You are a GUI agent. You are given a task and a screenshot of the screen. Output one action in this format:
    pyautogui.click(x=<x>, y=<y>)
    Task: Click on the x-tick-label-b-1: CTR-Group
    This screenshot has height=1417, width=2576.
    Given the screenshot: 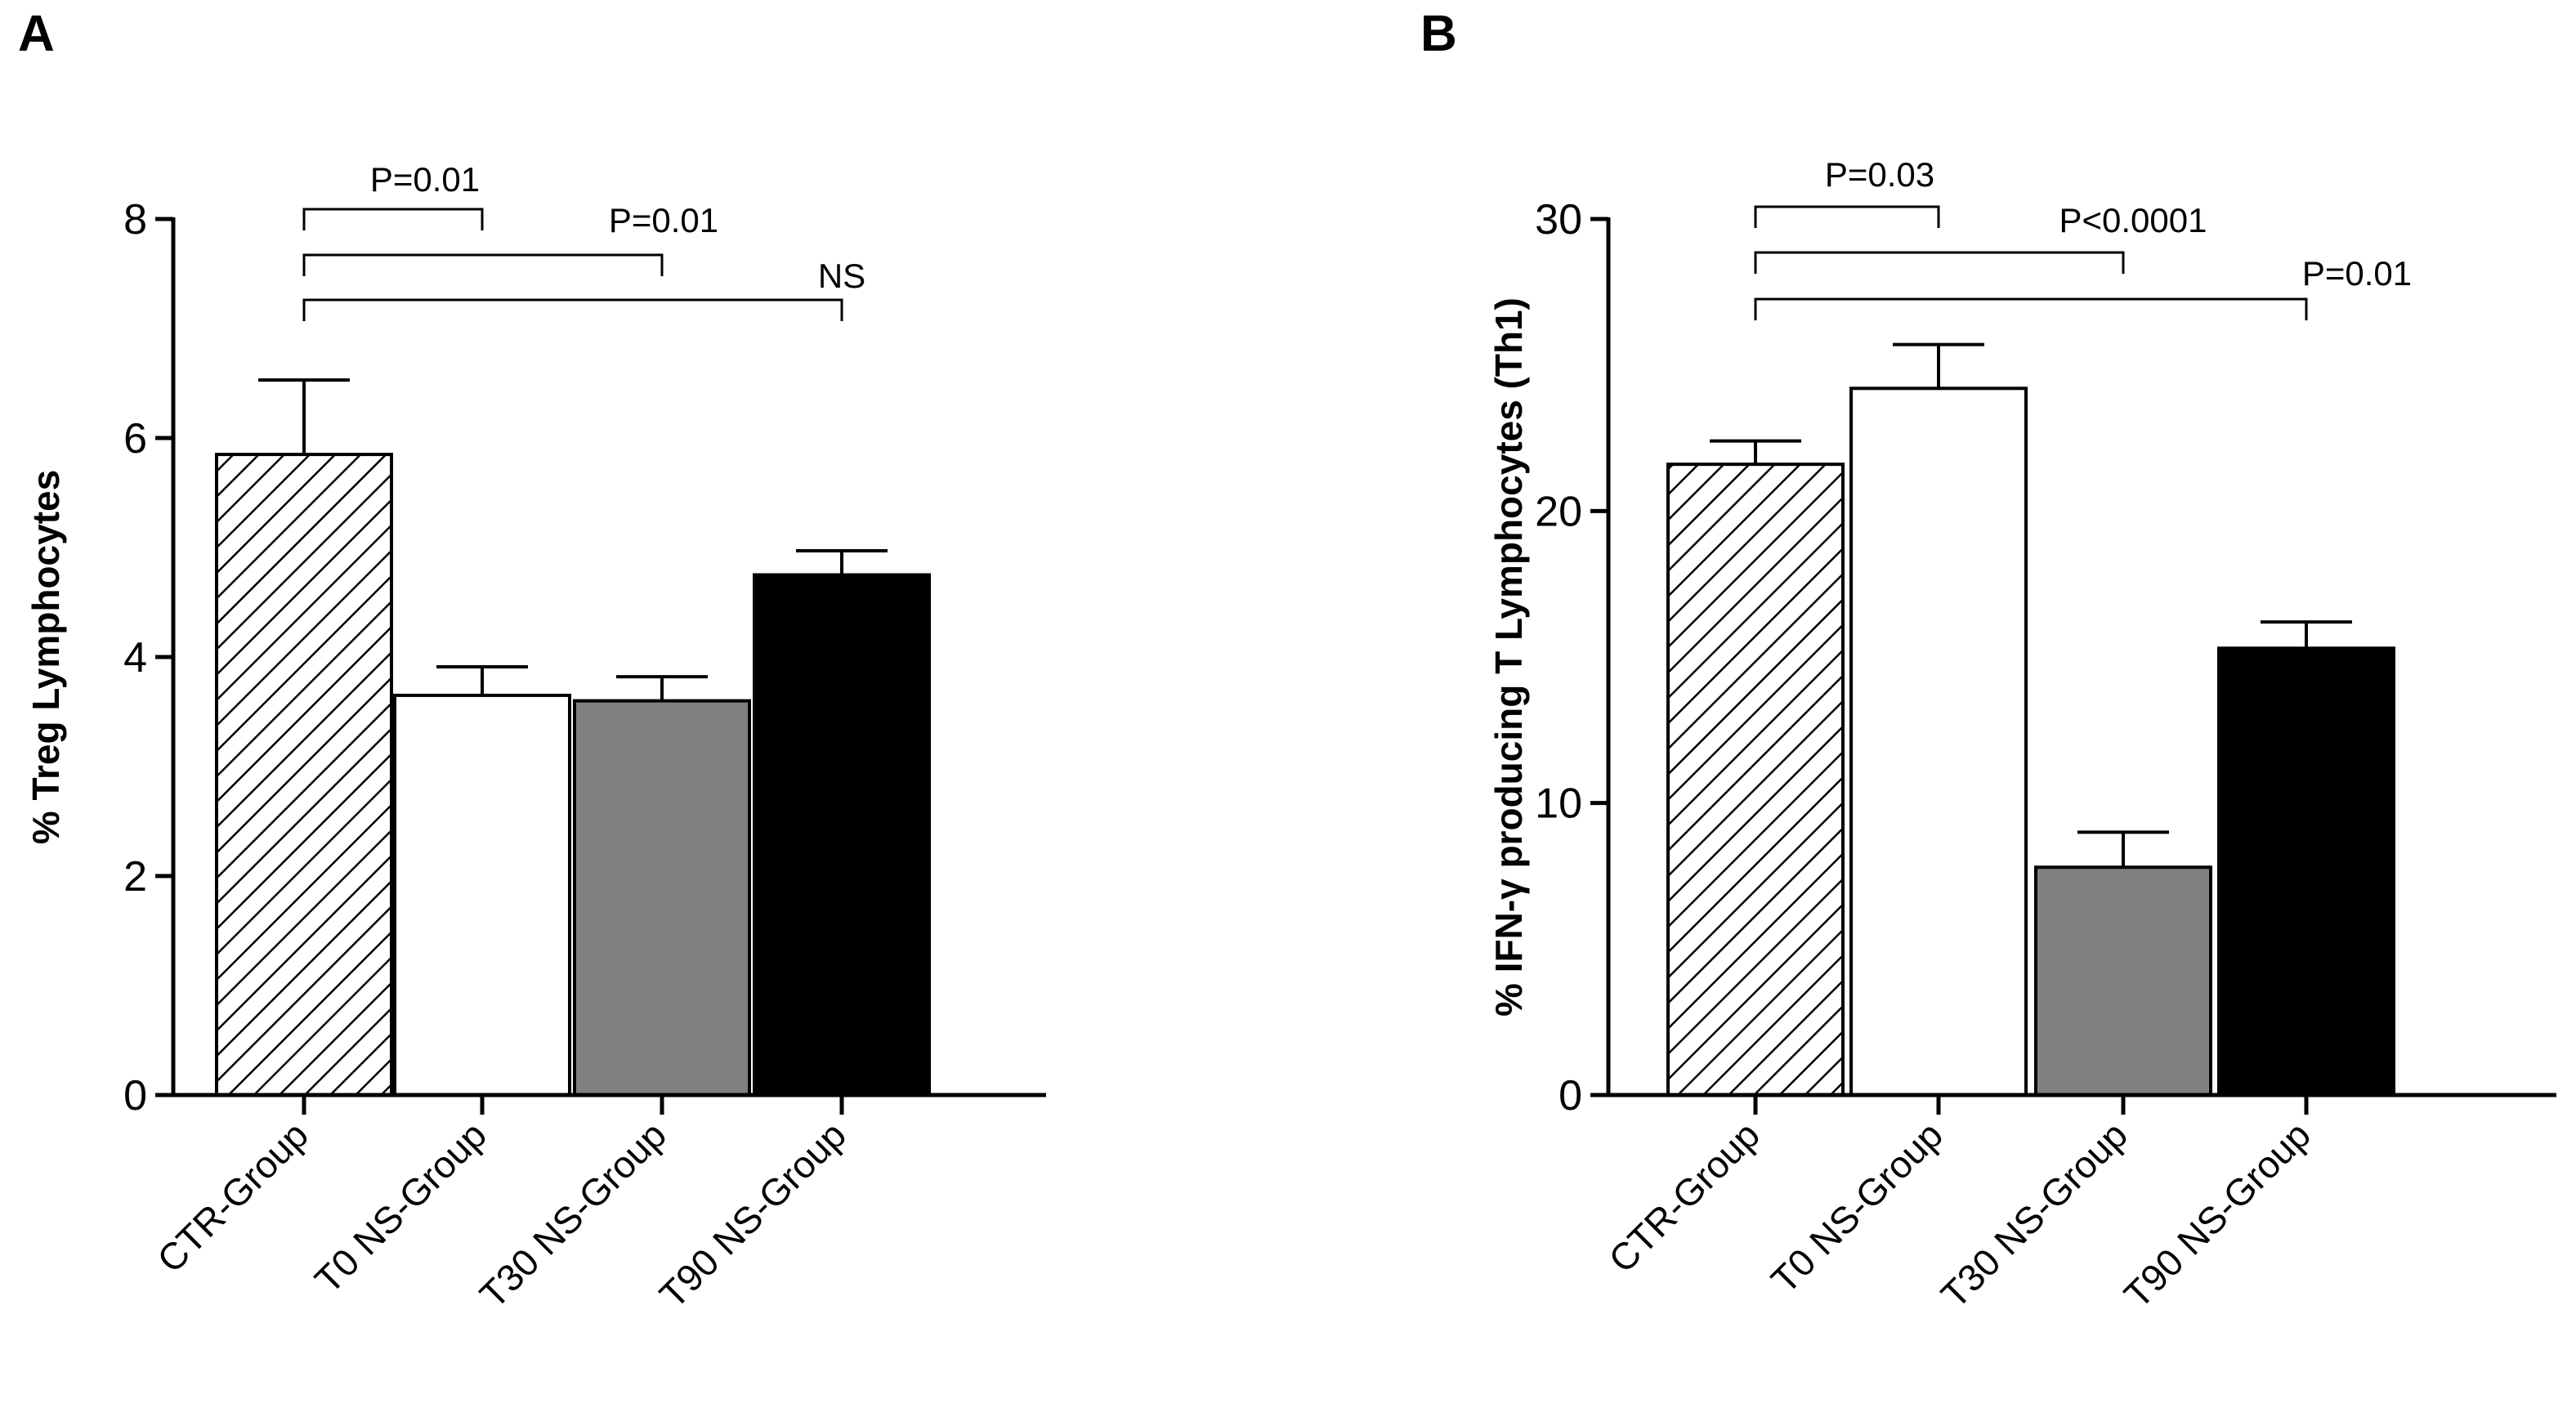 What is the action you would take?
    pyautogui.click(x=1684, y=1197)
    